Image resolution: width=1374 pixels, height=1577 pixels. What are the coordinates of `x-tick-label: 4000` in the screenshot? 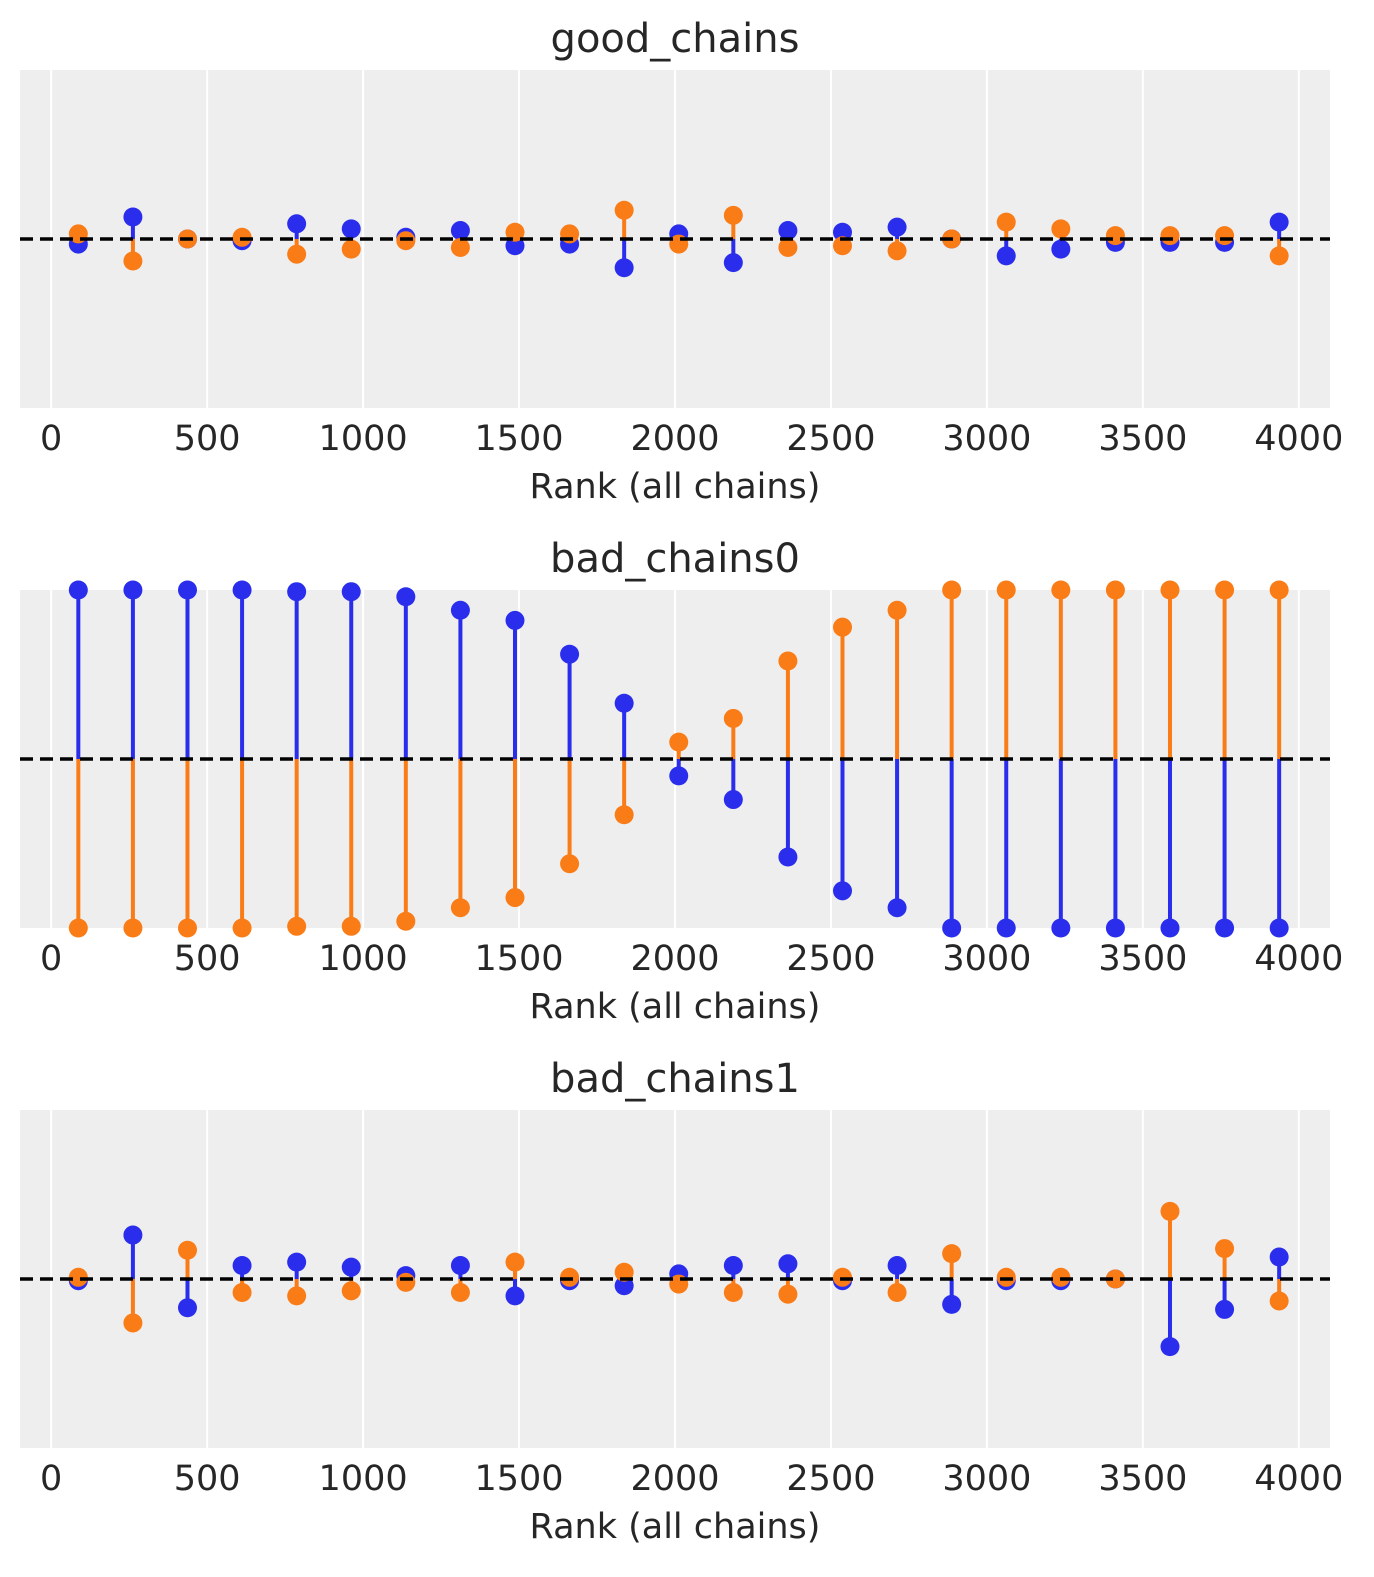 It's located at (1298, 959).